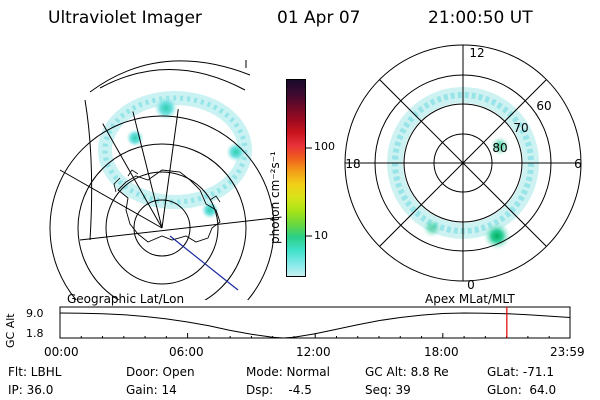 The image size is (600, 400). I want to click on info-glat: GLat: -71.1, so click(520, 372).